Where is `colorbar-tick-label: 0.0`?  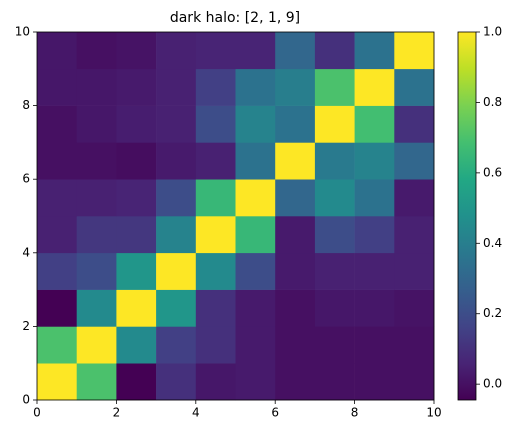 colorbar-tick-label: 0.0 is located at coordinates (492, 384).